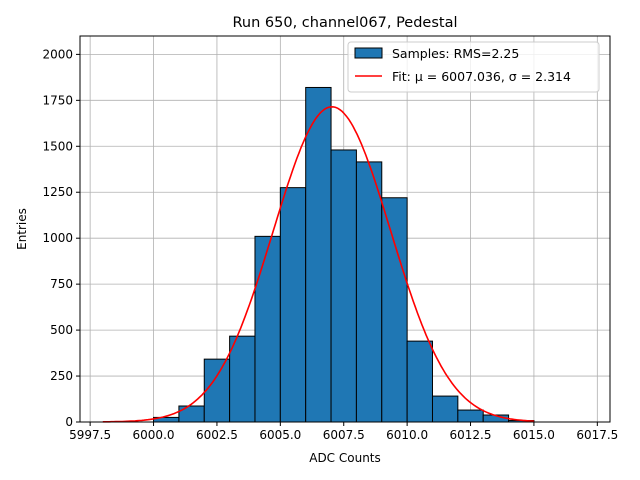  Describe the element at coordinates (61, 330) in the screenshot. I see `y-tick-label: 500` at that location.